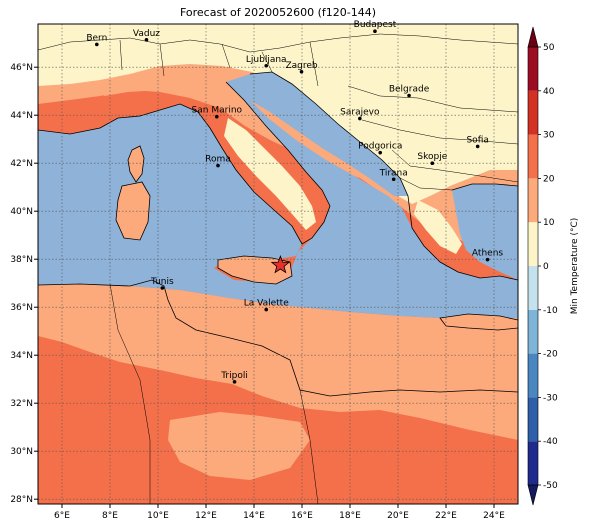 The image size is (592, 529). What do you see at coordinates (21, 404) in the screenshot?
I see `y-tick-label: 32°N` at bounding box center [21, 404].